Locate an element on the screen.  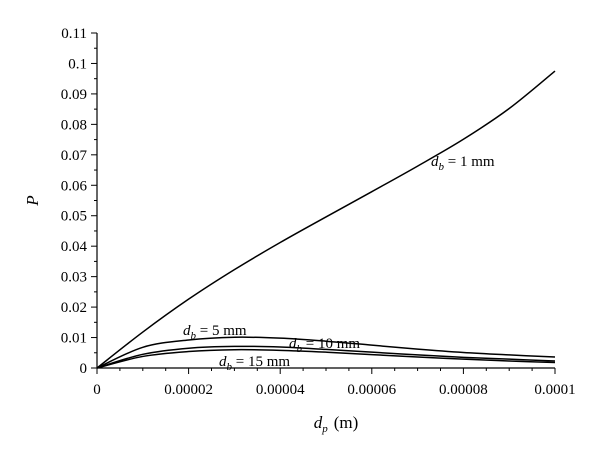
y-tick-label: 0.11 is located at coordinates (74, 34).